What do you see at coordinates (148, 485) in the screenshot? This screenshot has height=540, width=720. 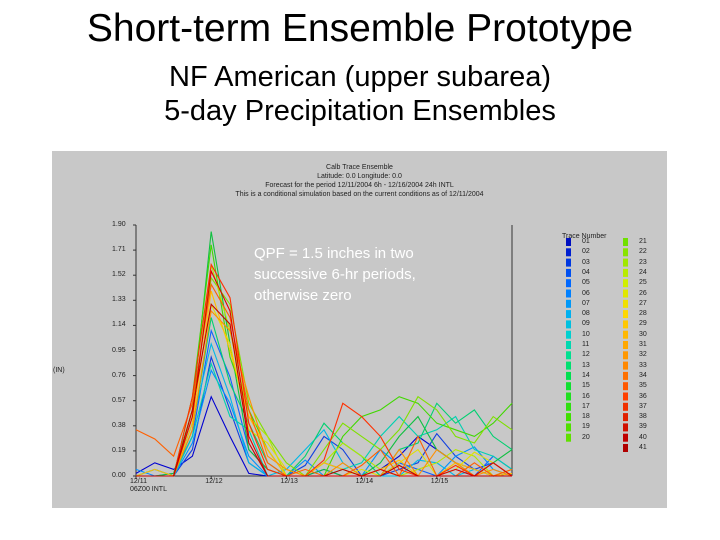 I see `x-tick-label: 12/11 06Z00 INTL` at bounding box center [148, 485].